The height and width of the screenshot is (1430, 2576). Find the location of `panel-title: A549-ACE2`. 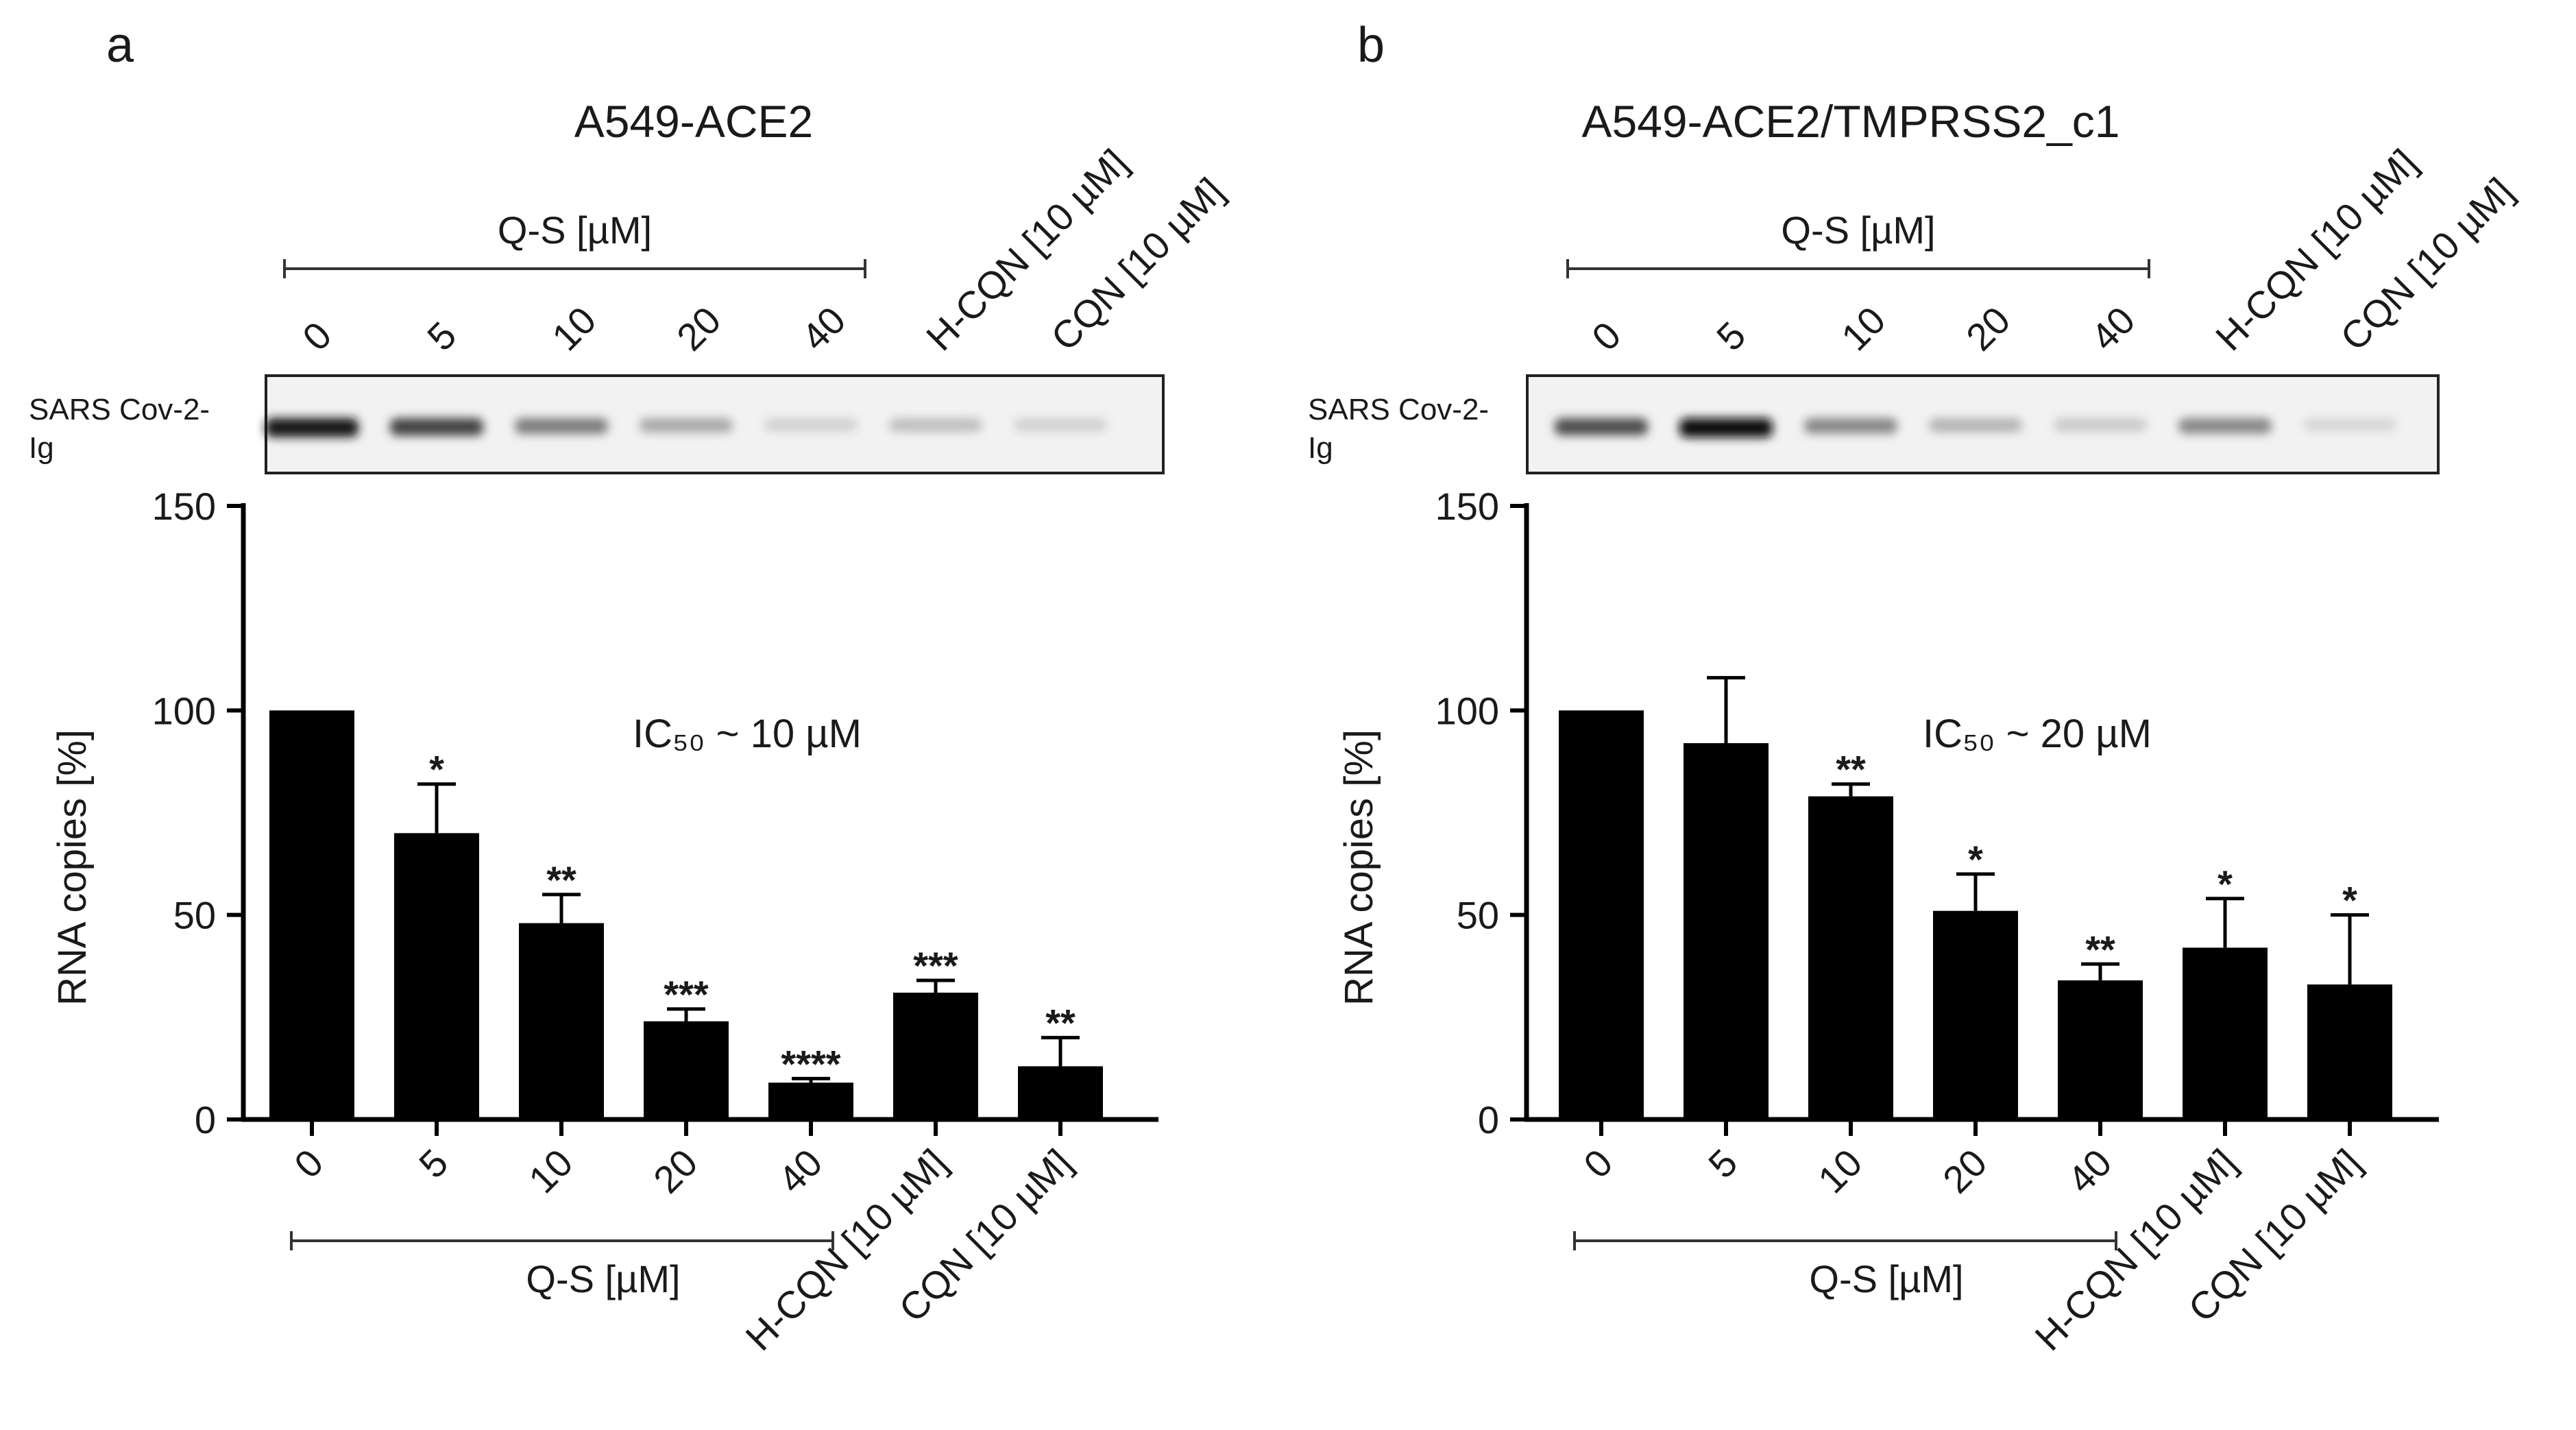

panel-title: A549-ACE2 is located at coordinates (694, 122).